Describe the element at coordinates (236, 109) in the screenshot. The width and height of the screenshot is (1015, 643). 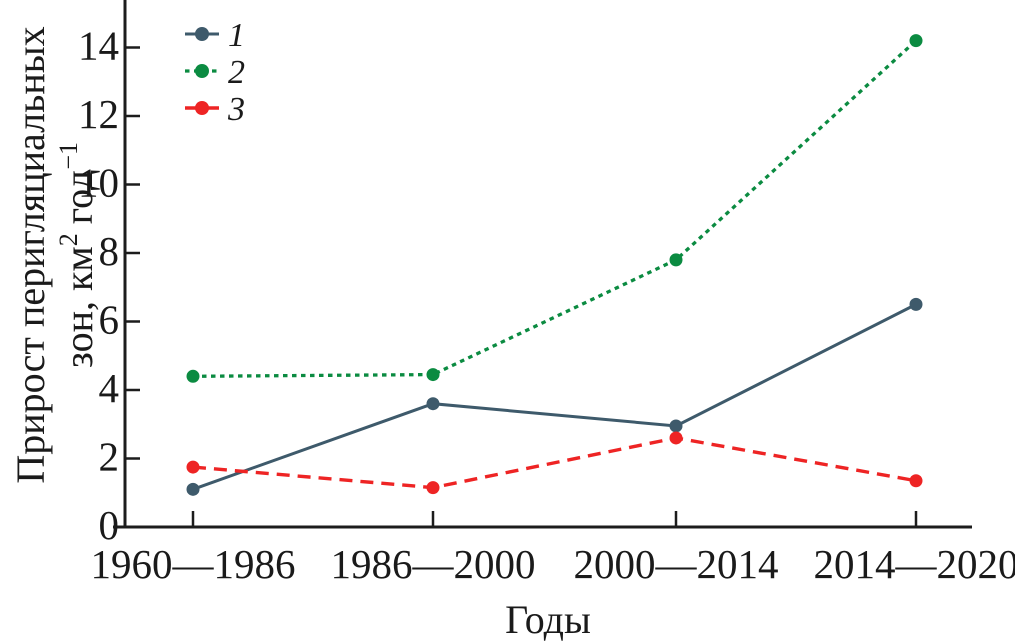
I see `legend-label-3: 3` at that location.